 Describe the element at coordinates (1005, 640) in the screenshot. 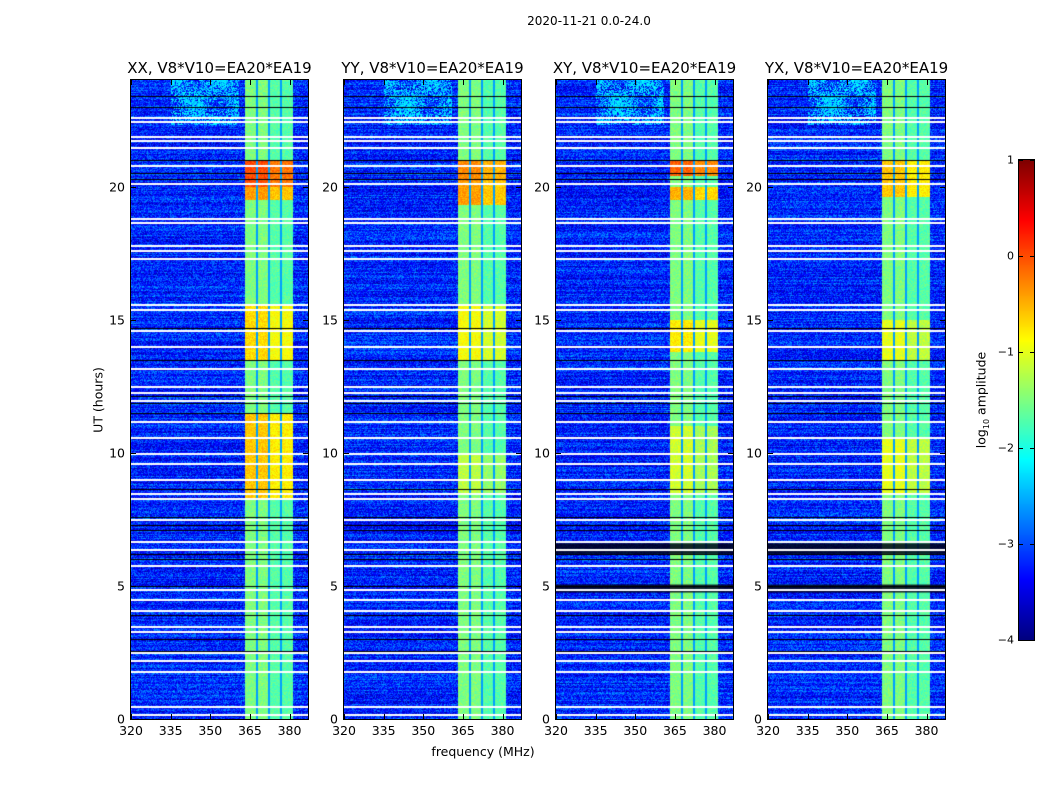

I see `colorbar-tick-label: −4` at that location.